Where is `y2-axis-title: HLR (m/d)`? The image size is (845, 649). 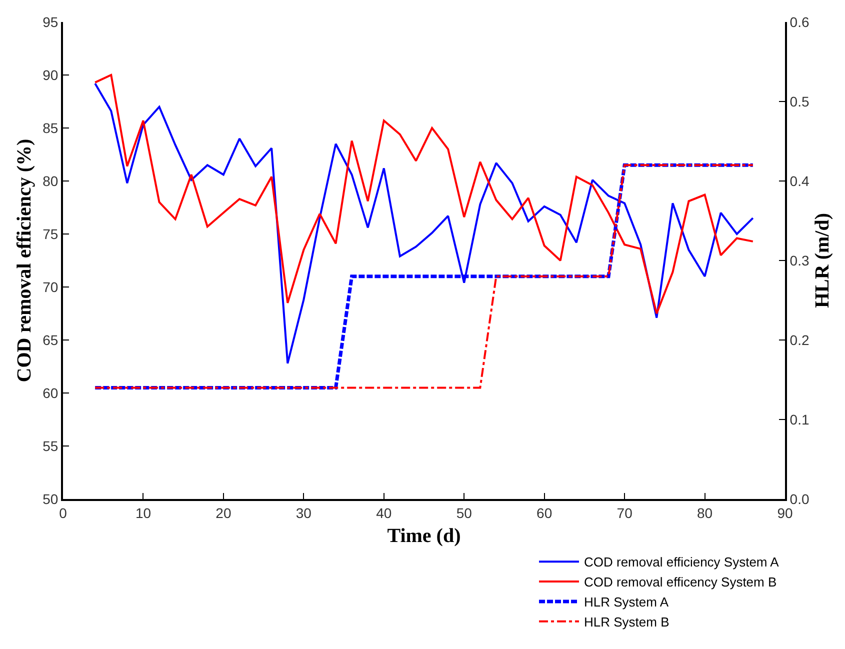
y2-axis-title: HLR (m/d) is located at coordinates (822, 260).